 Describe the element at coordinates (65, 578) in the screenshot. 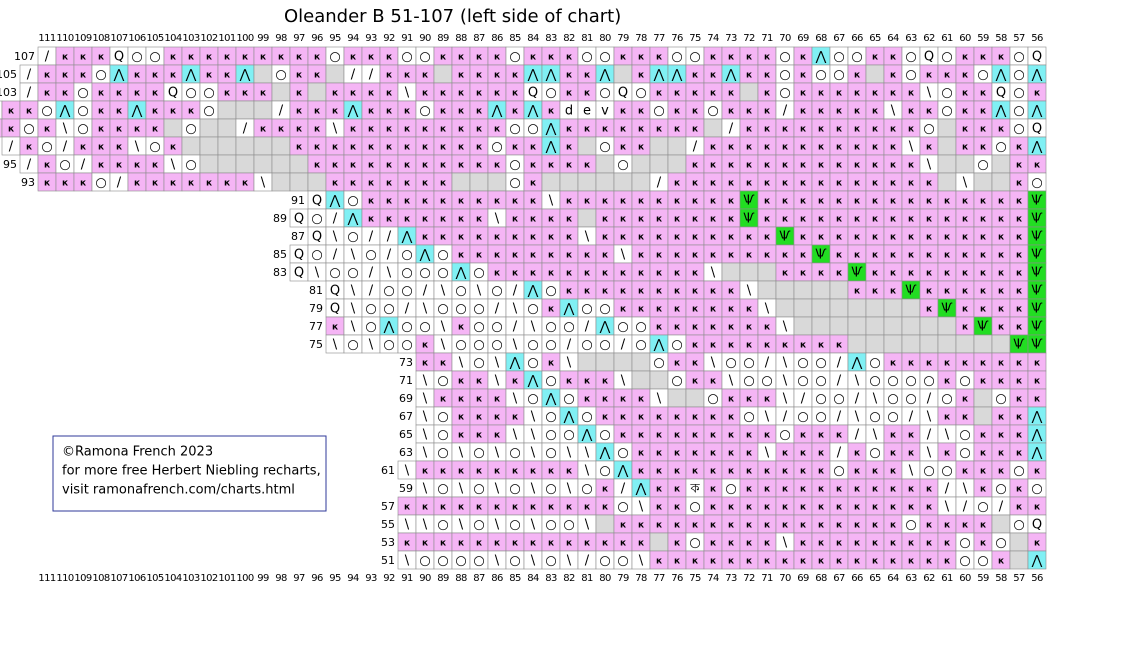

I see `column-number: 110` at that location.